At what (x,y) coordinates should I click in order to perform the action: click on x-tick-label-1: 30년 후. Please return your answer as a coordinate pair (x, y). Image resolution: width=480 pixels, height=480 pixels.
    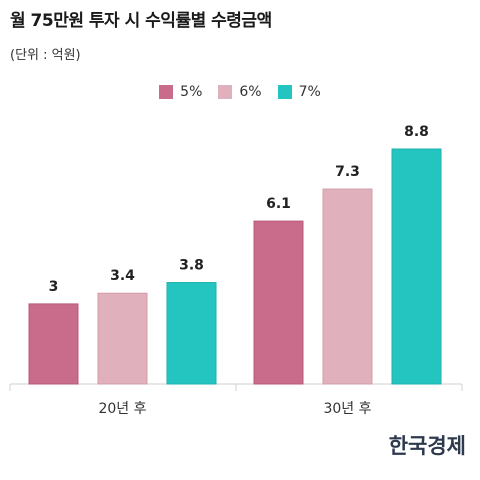
    Looking at the image, I should click on (347, 409).